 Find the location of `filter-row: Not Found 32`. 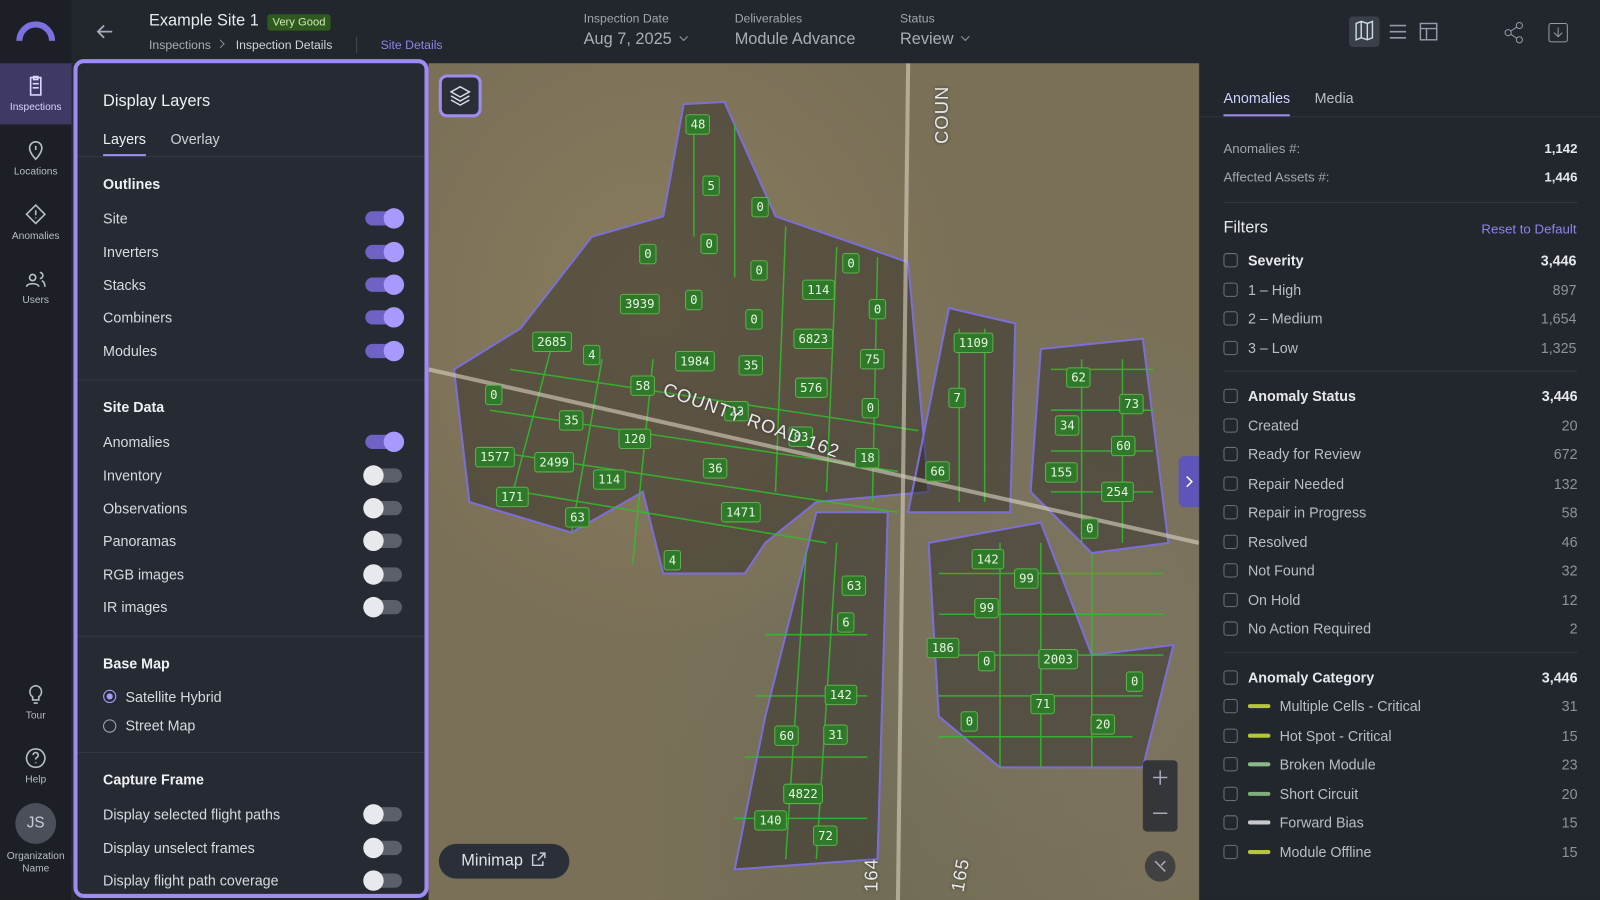

filter-row: Not Found 32 is located at coordinates (1400, 570).